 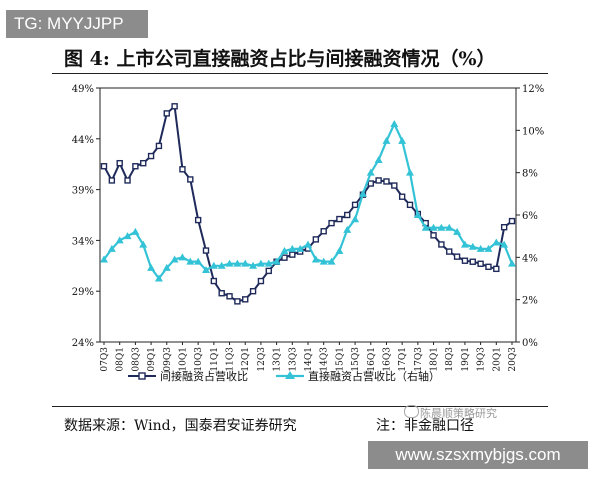 What do you see at coordinates (372, 359) in the screenshot?
I see `x-tick-label: 16Q1` at bounding box center [372, 359].